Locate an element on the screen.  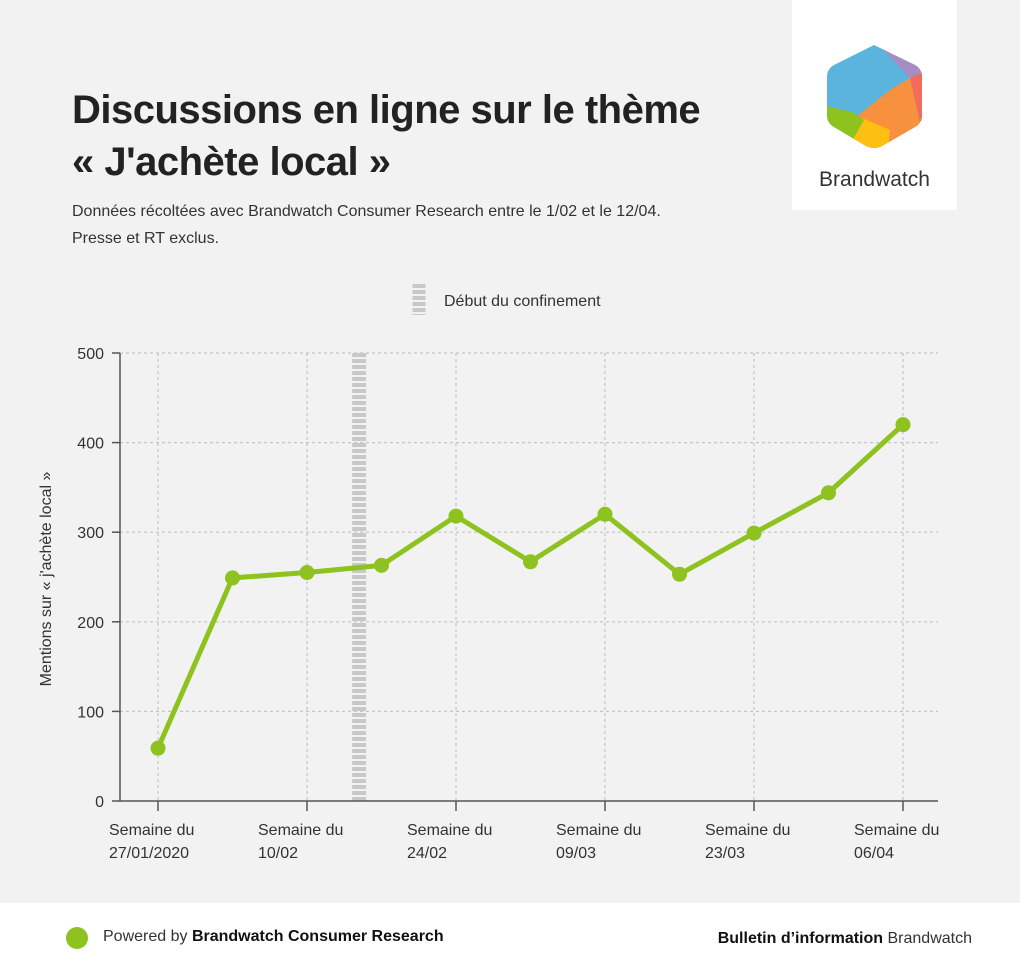
y-tick-label: 0 is located at coordinates (99, 802).